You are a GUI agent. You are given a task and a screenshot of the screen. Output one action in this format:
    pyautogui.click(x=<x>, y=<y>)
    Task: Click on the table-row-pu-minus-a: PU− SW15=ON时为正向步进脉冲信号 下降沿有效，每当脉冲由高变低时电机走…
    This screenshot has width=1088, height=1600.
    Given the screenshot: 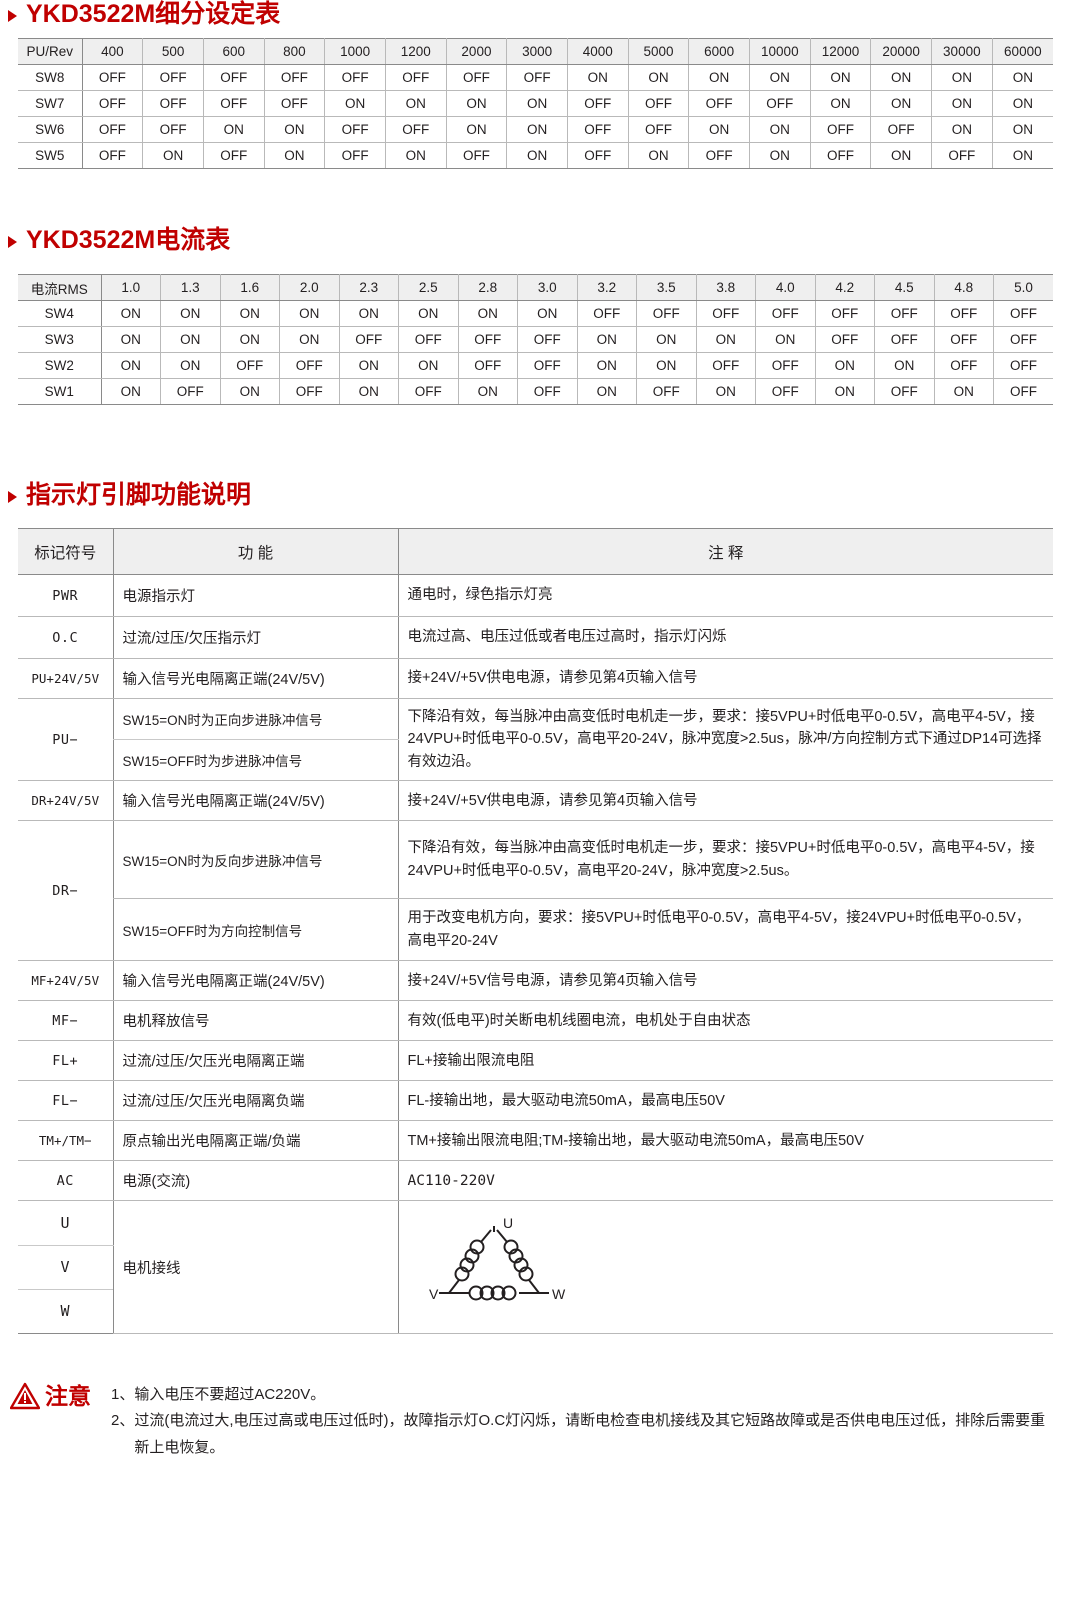 What is the action you would take?
    pyautogui.click(x=535, y=739)
    